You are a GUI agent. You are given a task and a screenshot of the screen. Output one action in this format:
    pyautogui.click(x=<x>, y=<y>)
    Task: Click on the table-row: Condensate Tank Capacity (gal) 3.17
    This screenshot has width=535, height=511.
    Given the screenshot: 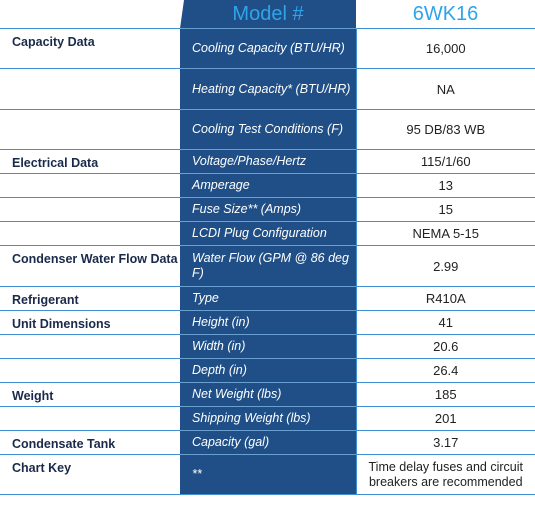 What is the action you would take?
    pyautogui.click(x=267, y=442)
    